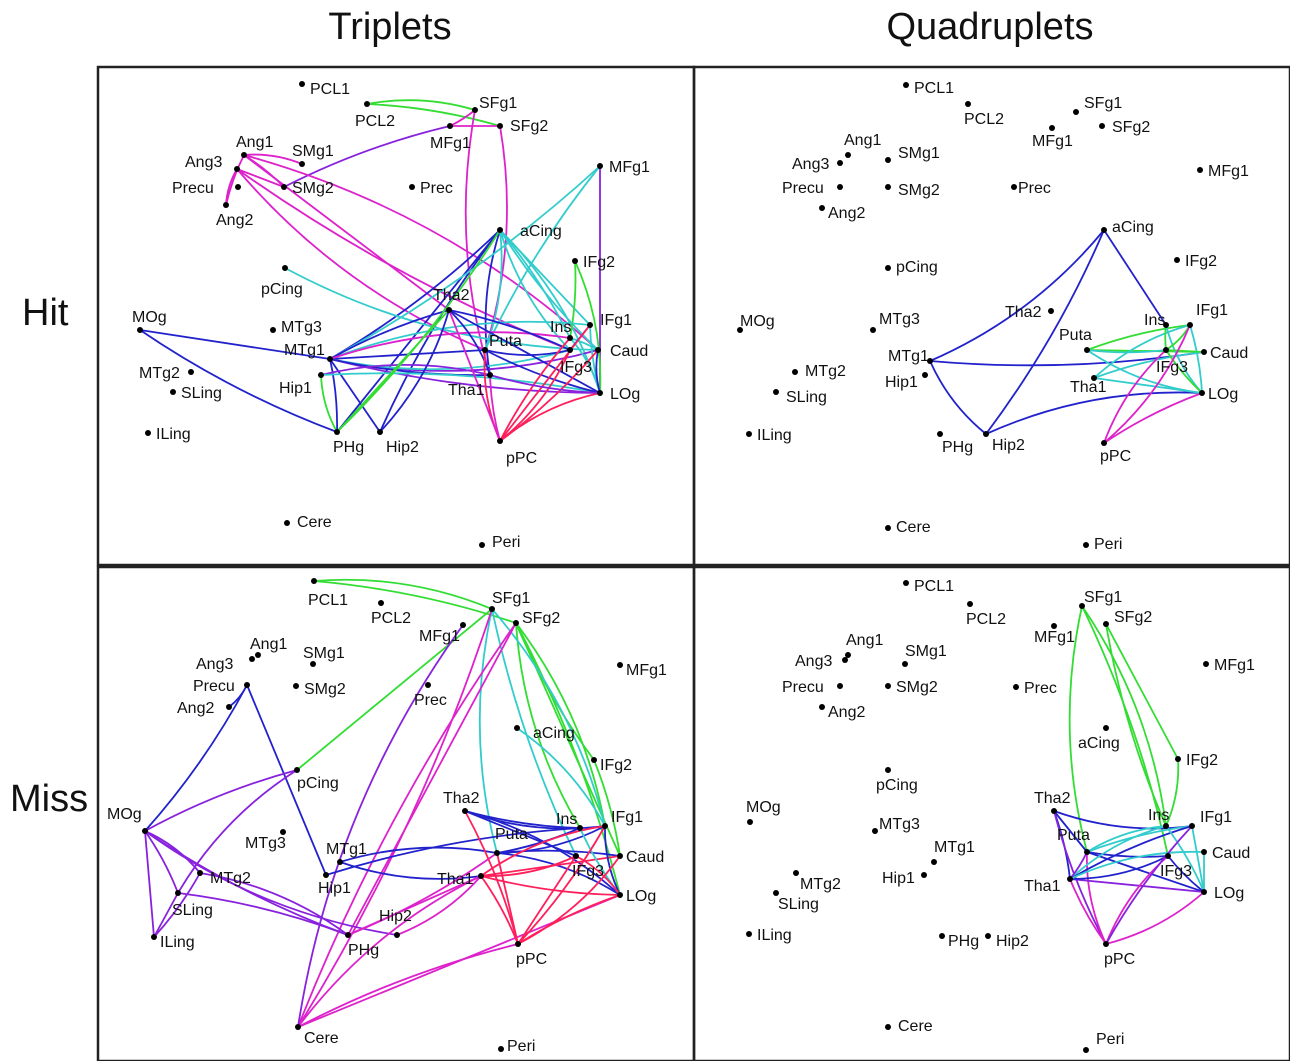 Image resolution: width=1290 pixels, height=1061 pixels. I want to click on node-dot-precu, so click(840, 686).